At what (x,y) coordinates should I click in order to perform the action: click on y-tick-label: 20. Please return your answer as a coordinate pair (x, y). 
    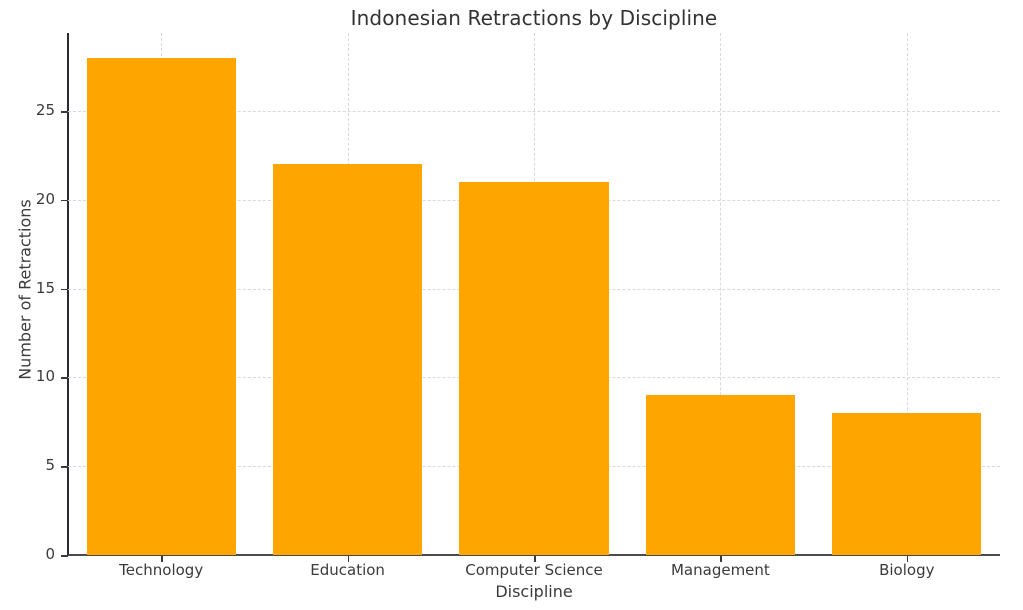
    Looking at the image, I should click on (45, 198).